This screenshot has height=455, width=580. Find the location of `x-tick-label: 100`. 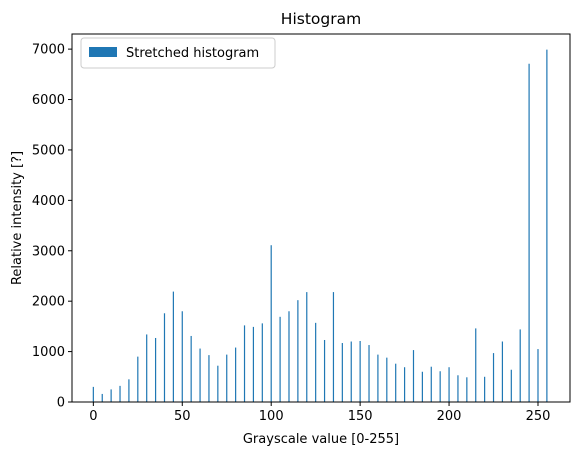

x-tick-label: 100 is located at coordinates (271, 416).